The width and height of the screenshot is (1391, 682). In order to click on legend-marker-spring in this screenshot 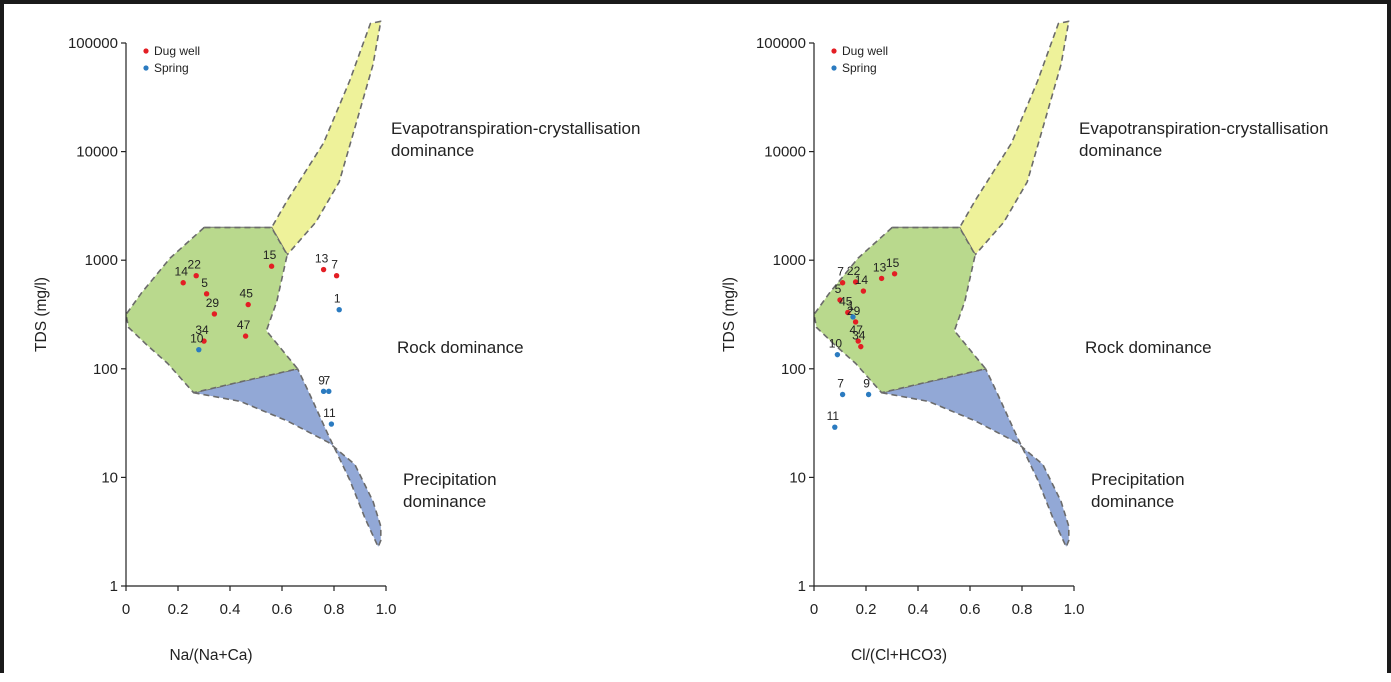, I will do `click(146, 68)`.